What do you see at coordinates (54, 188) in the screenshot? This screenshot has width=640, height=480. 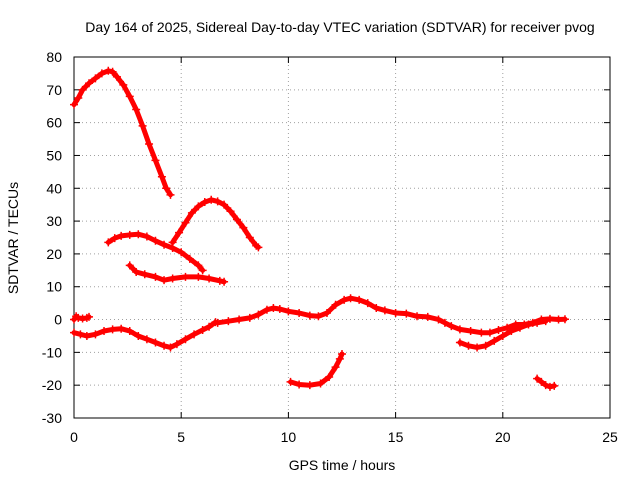 I see `y-tick-label: 40` at bounding box center [54, 188].